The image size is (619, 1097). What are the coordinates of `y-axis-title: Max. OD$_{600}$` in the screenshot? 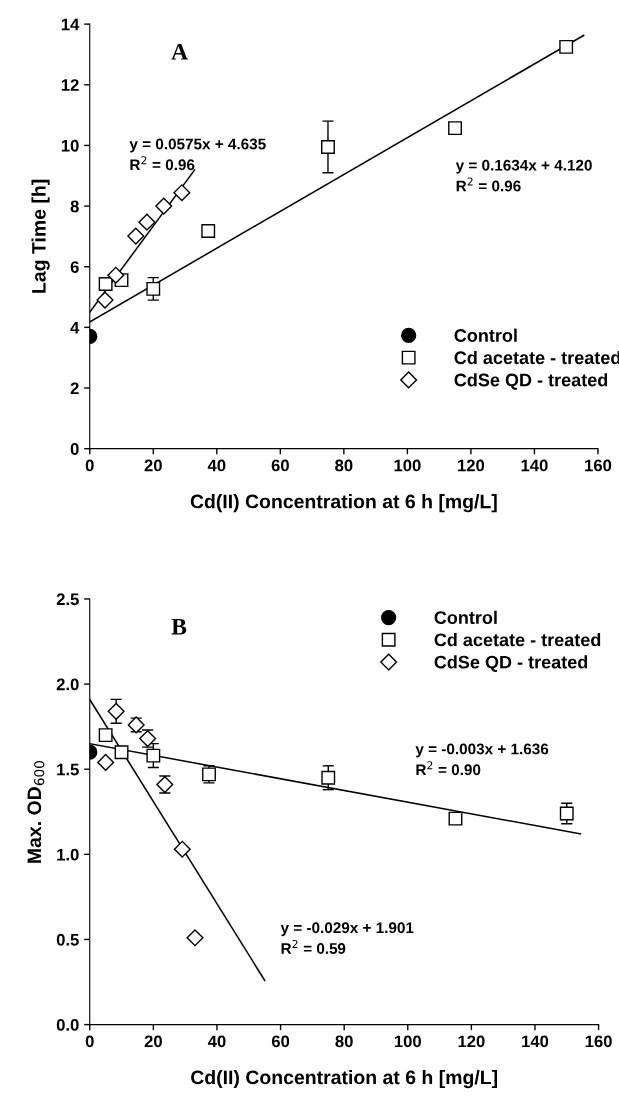 It's located at (36, 812).